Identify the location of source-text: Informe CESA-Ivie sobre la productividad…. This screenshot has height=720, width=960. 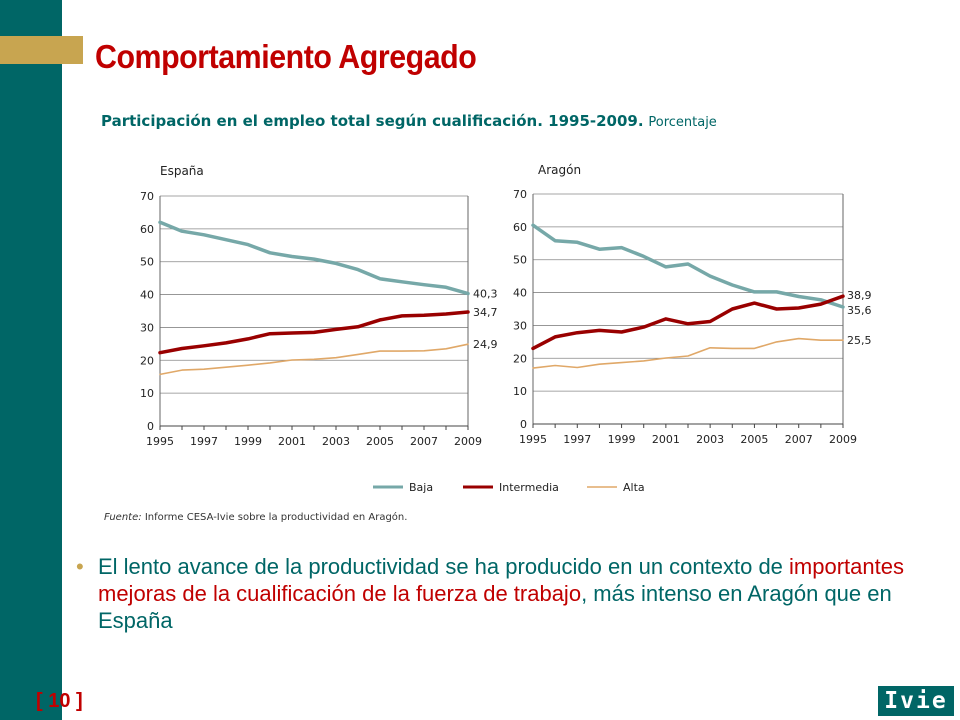
(276, 517).